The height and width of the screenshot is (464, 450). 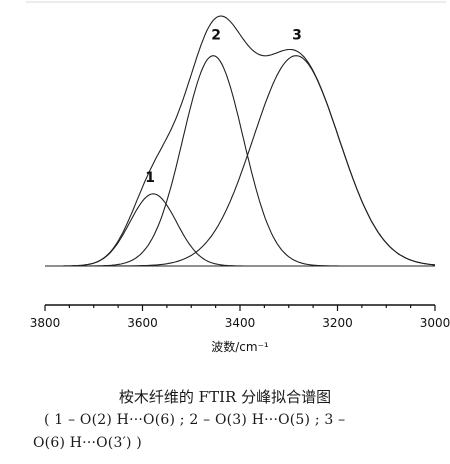 I want to click on figure-caption-line-2: O(6) H···O(3′) ), so click(x=87, y=443).